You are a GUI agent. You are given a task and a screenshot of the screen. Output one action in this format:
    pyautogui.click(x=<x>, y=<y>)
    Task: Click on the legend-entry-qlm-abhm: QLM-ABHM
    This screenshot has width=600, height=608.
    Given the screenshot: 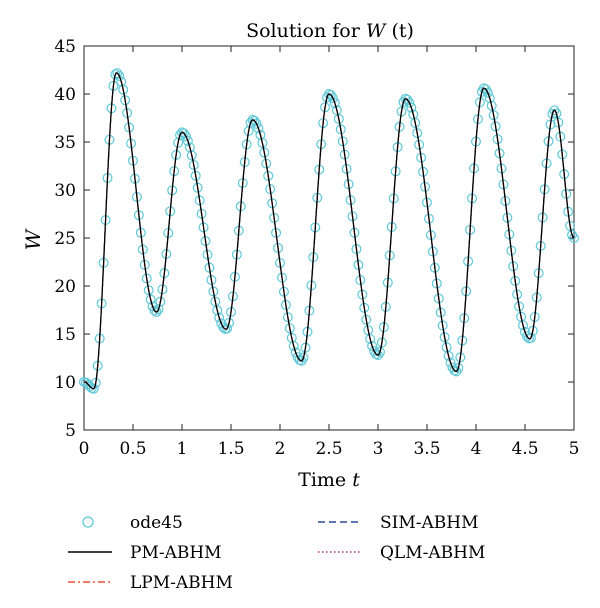 What is the action you would take?
    pyautogui.click(x=401, y=553)
    